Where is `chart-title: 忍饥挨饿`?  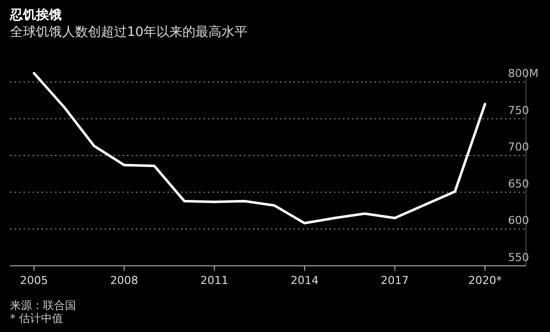 chart-title: 忍饥挨饿 is located at coordinates (35, 15).